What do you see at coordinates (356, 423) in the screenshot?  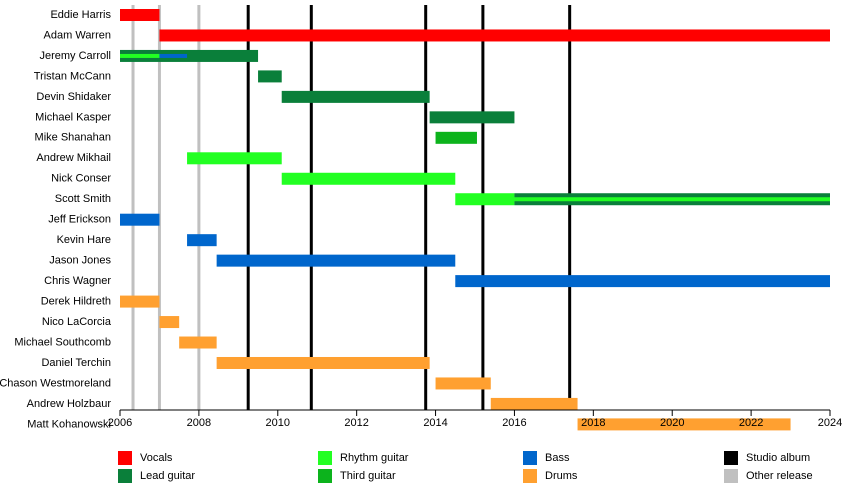 I see `x-tick-label: 2012` at bounding box center [356, 423].